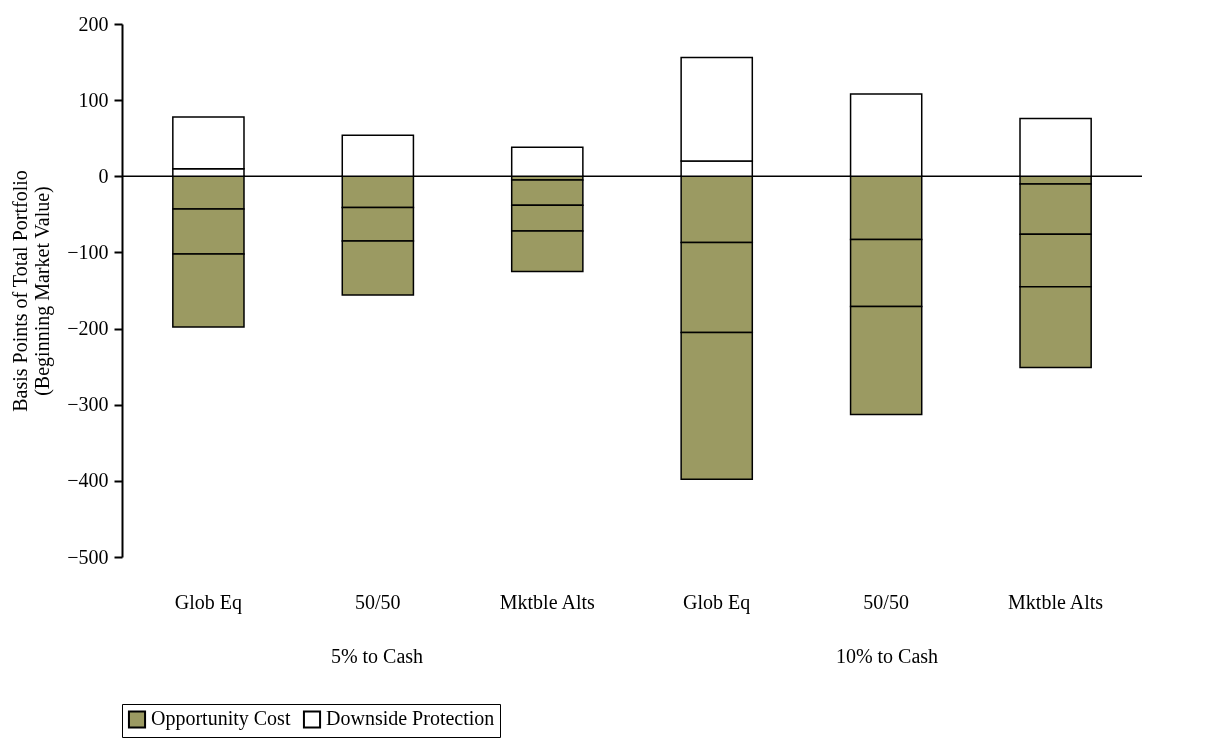  I want to click on legend-label: Downside Protection, so click(410, 718).